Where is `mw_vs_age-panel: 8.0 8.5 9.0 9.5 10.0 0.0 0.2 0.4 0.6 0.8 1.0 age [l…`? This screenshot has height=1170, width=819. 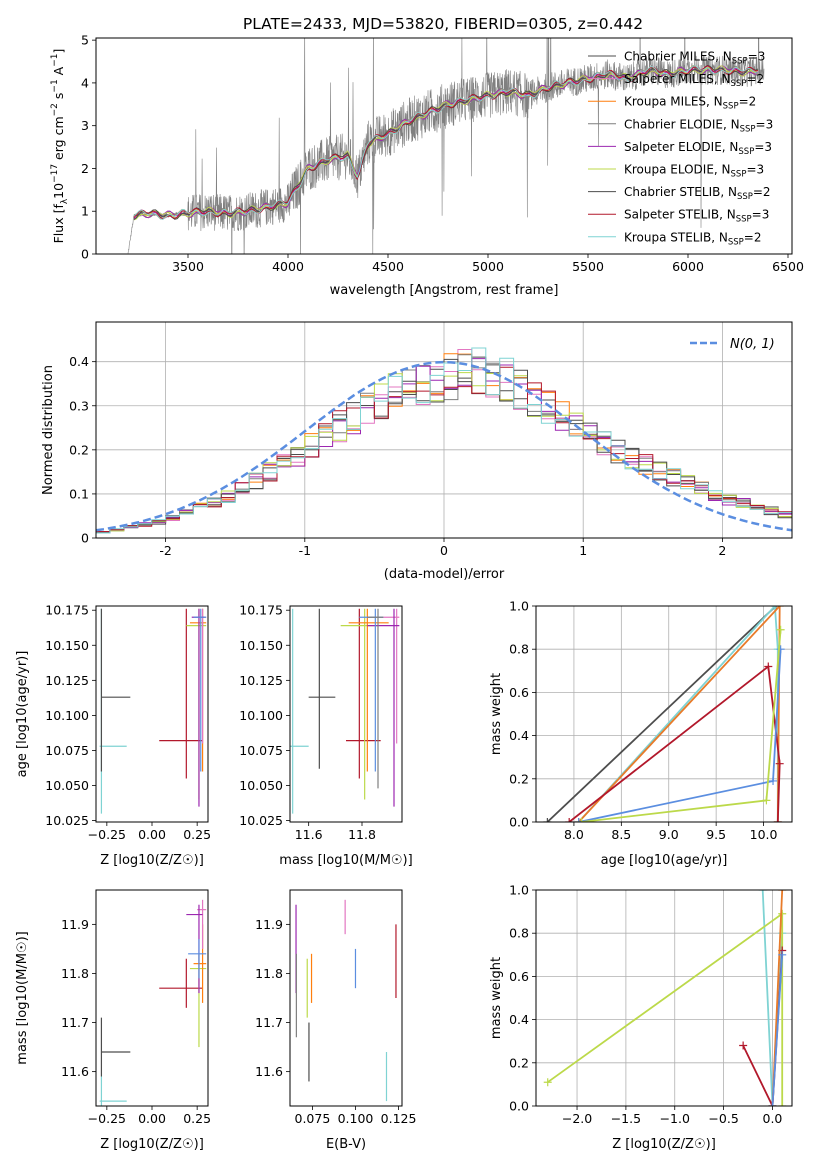 mw_vs_age-panel: 8.0 8.5 9.0 9.5 10.0 0.0 0.2 0.4 0.6 0.8 1.0 age [l… is located at coordinates (641, 733).